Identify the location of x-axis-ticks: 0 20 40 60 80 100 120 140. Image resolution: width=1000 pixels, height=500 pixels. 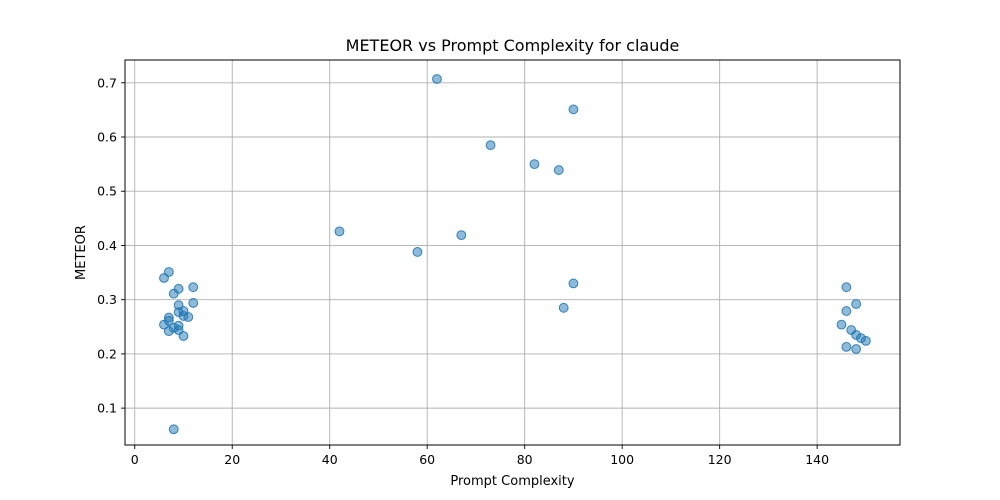
(480, 456).